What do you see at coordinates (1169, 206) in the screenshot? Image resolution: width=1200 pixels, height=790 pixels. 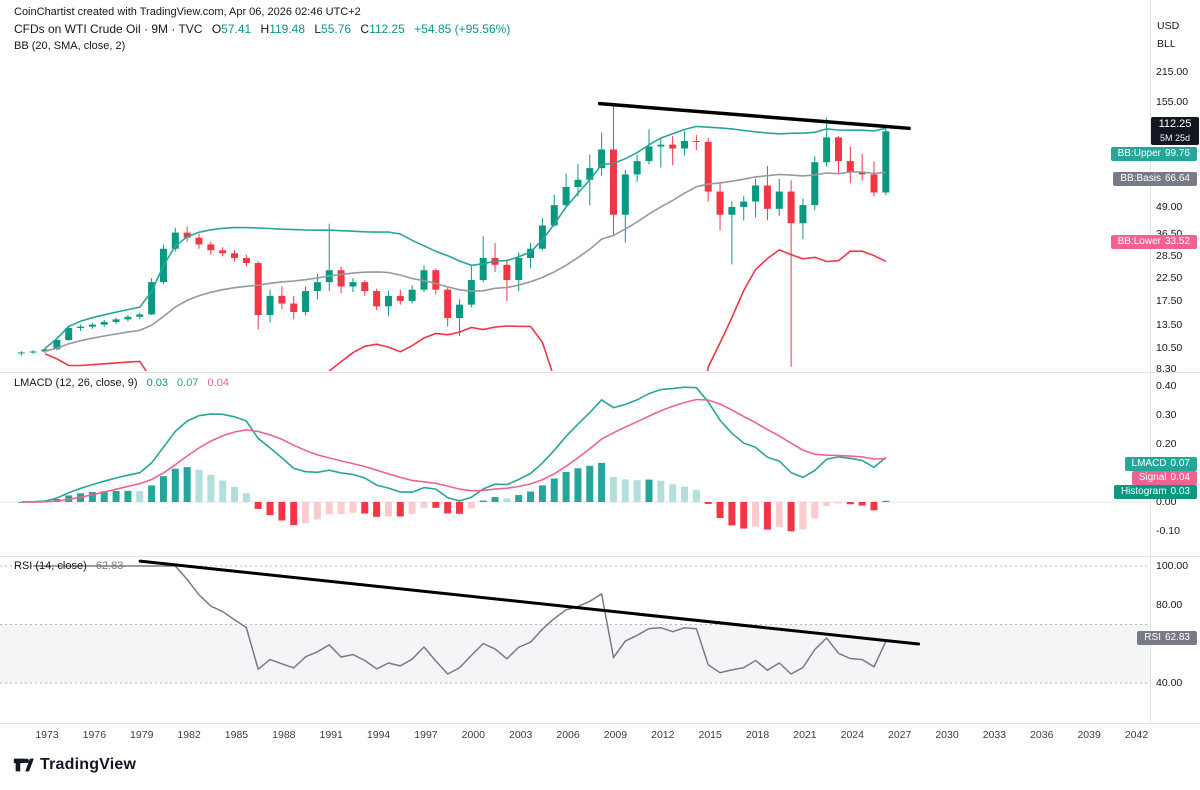 I see `price-tick-label: 49.00` at bounding box center [1169, 206].